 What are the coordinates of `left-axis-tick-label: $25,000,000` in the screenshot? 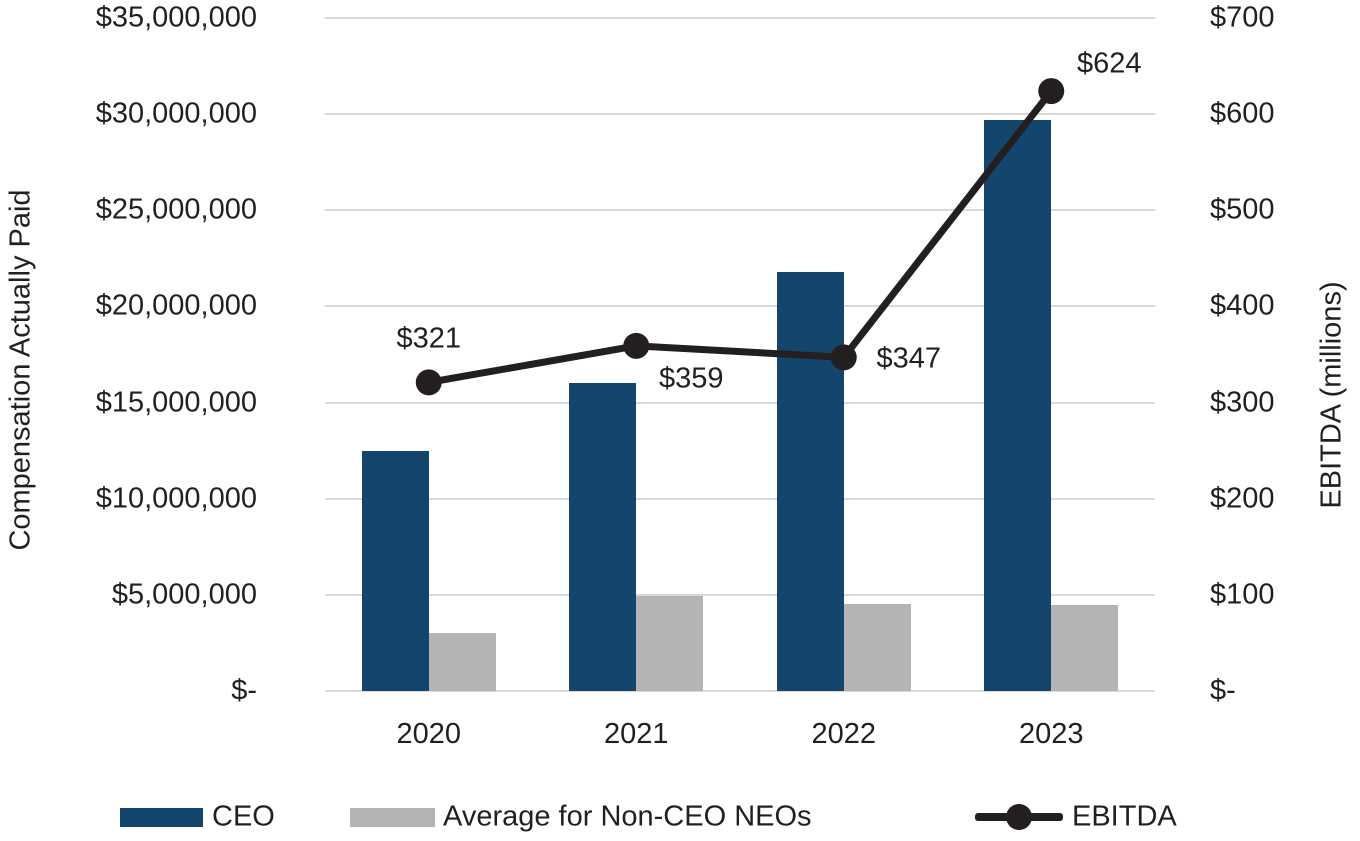 It's located at (176, 209).